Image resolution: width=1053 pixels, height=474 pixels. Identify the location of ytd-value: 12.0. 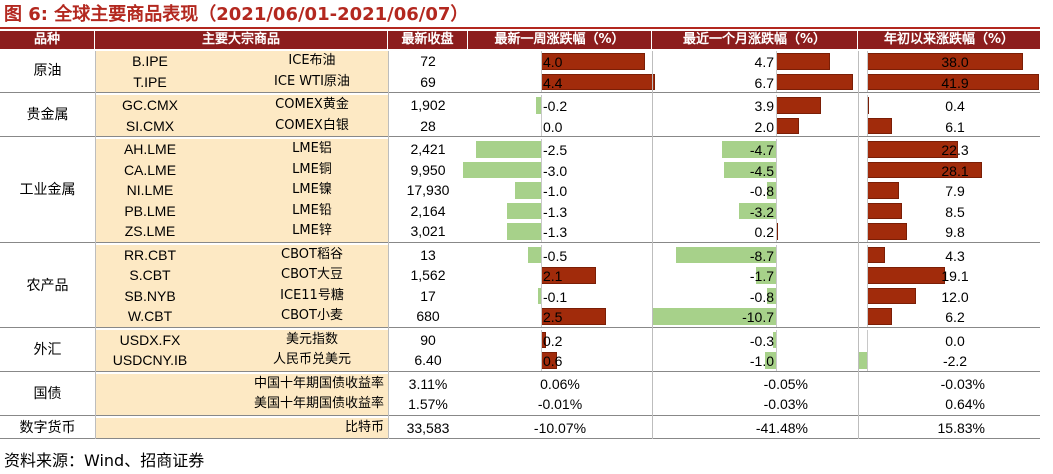
(955, 296).